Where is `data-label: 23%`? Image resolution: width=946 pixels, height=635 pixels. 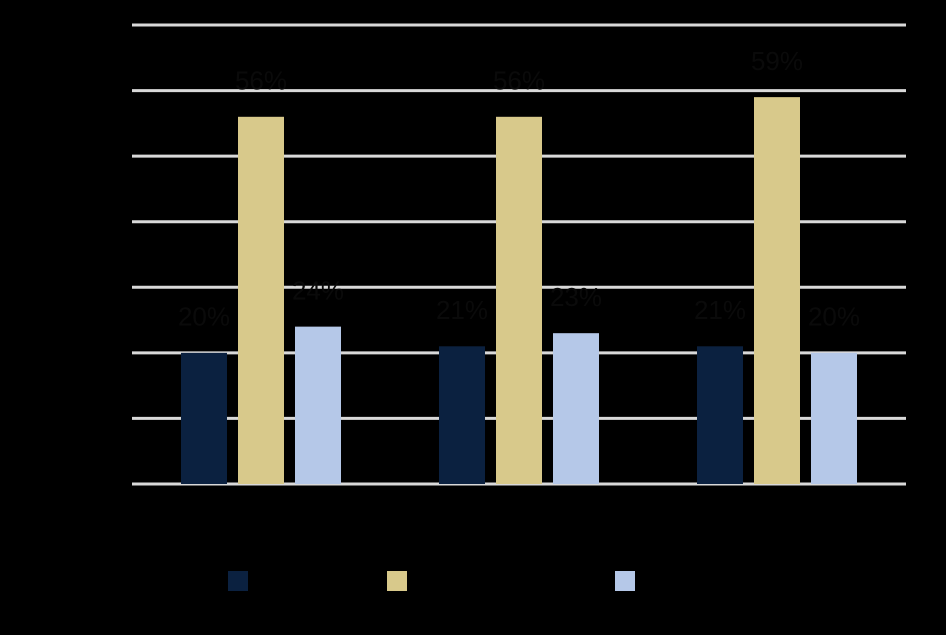 data-label: 23% is located at coordinates (576, 297).